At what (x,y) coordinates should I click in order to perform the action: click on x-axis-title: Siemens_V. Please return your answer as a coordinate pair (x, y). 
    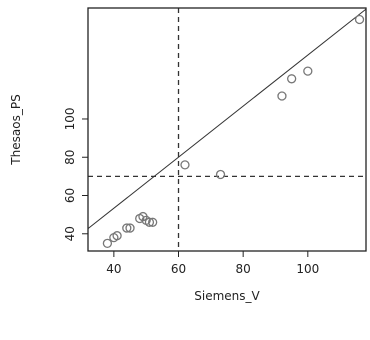
    Looking at the image, I should click on (227, 296).